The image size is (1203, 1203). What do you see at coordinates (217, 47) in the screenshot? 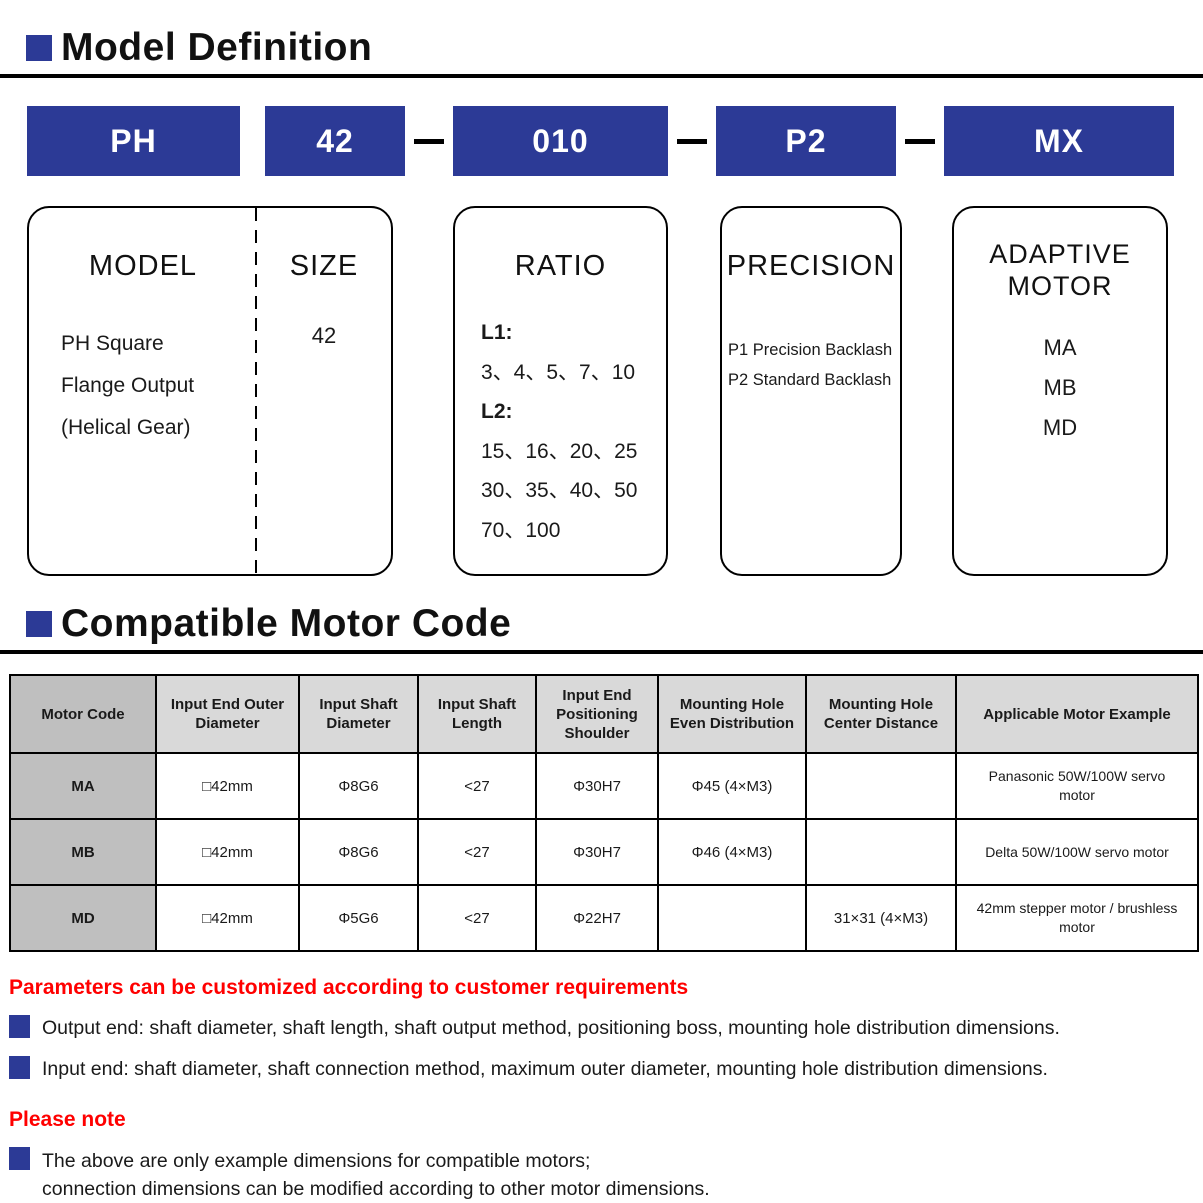
I see `section-title-model-definition: Model Definition` at bounding box center [217, 47].